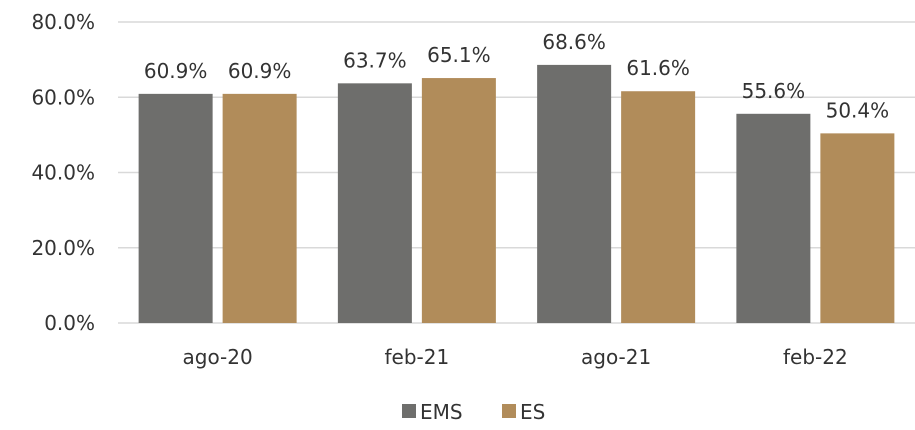 The image size is (915, 430). I want to click on data-label: 55.6%, so click(774, 91).